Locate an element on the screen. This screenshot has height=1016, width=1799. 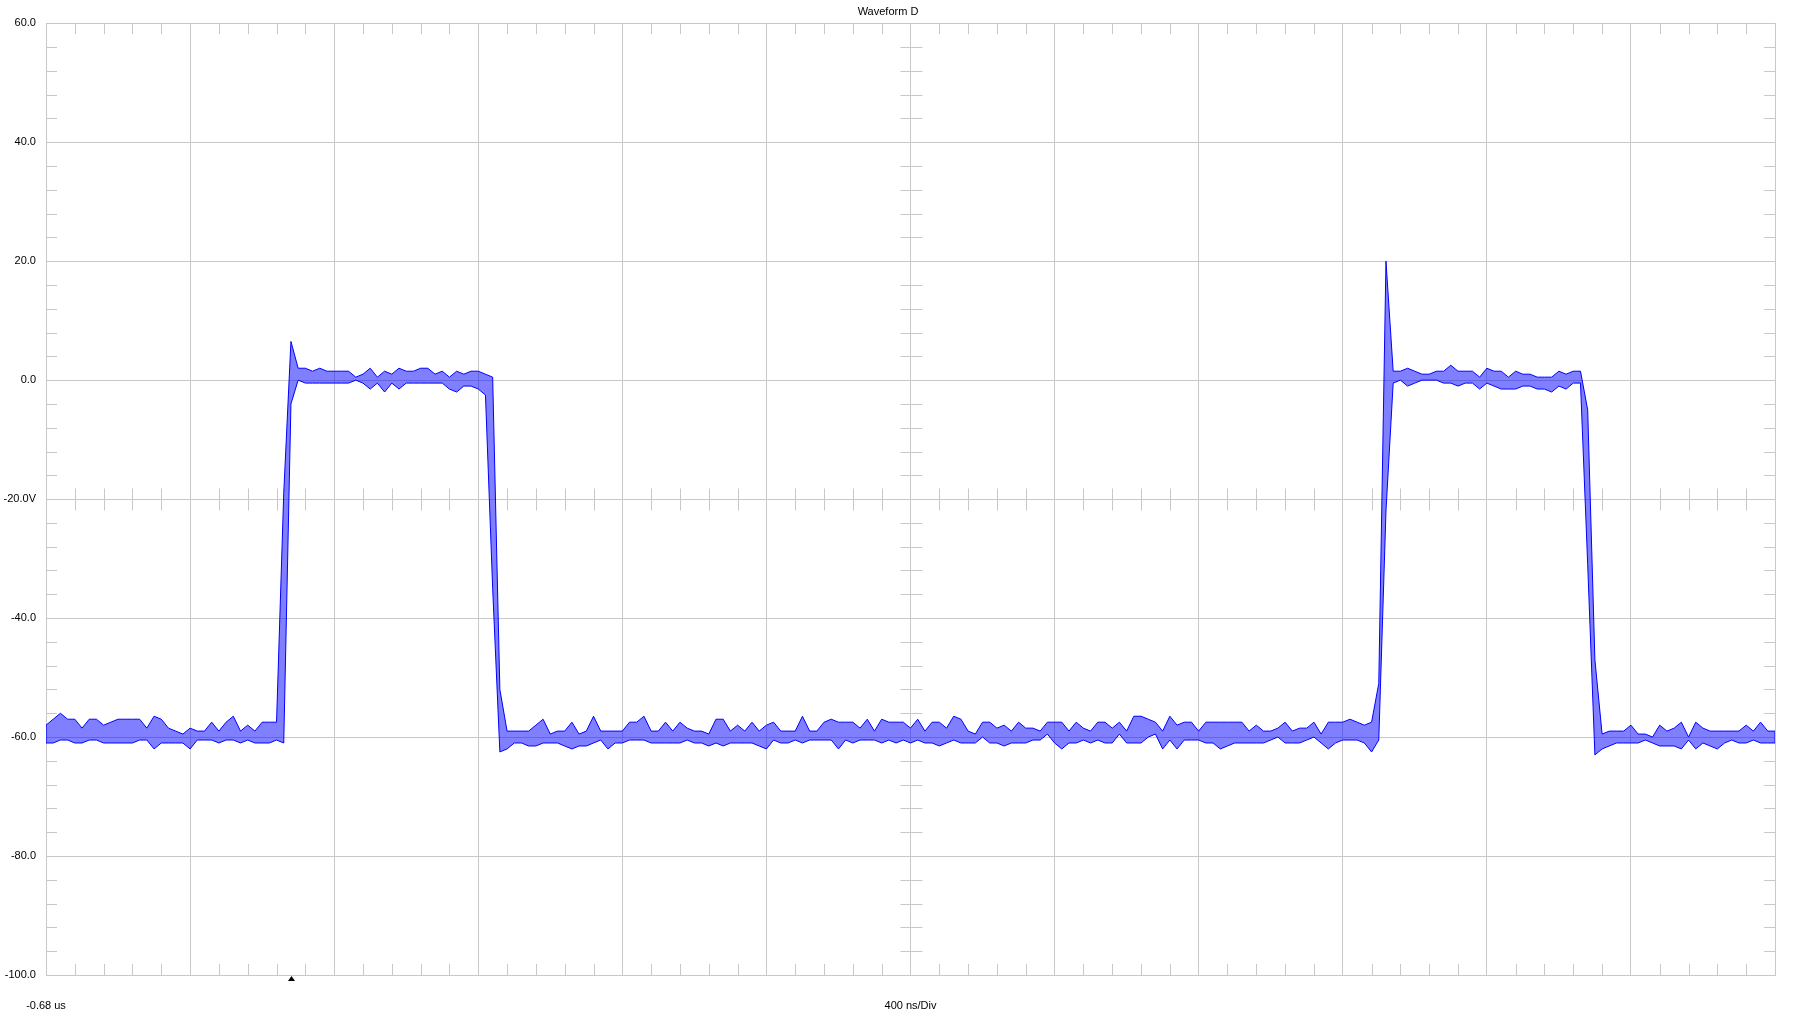
y-tick-label: -20.0V is located at coordinates (20, 498).